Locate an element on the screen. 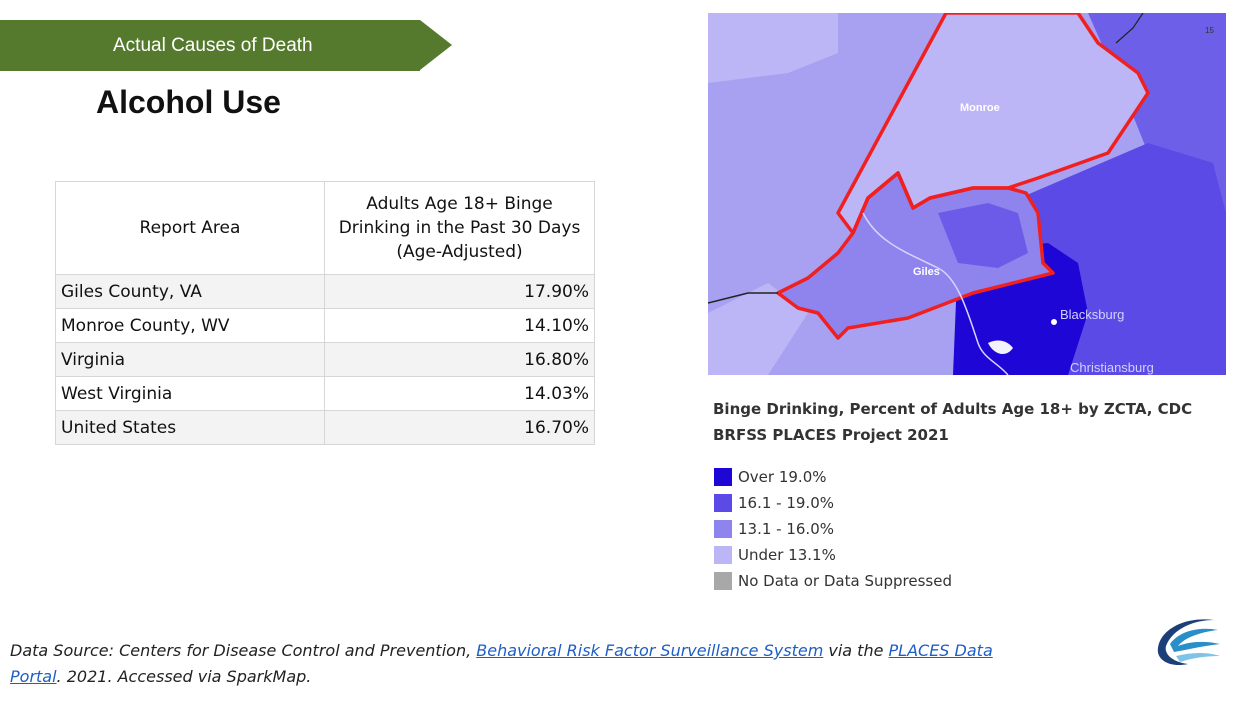  legend-label: No Data or Data Suppressed is located at coordinates (845, 581).